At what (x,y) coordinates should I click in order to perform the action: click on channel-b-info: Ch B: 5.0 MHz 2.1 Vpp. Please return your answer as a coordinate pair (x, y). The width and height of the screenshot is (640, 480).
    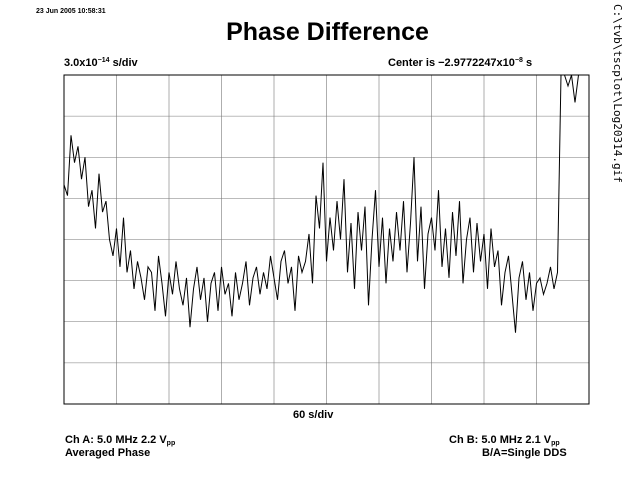
    Looking at the image, I should click on (504, 442).